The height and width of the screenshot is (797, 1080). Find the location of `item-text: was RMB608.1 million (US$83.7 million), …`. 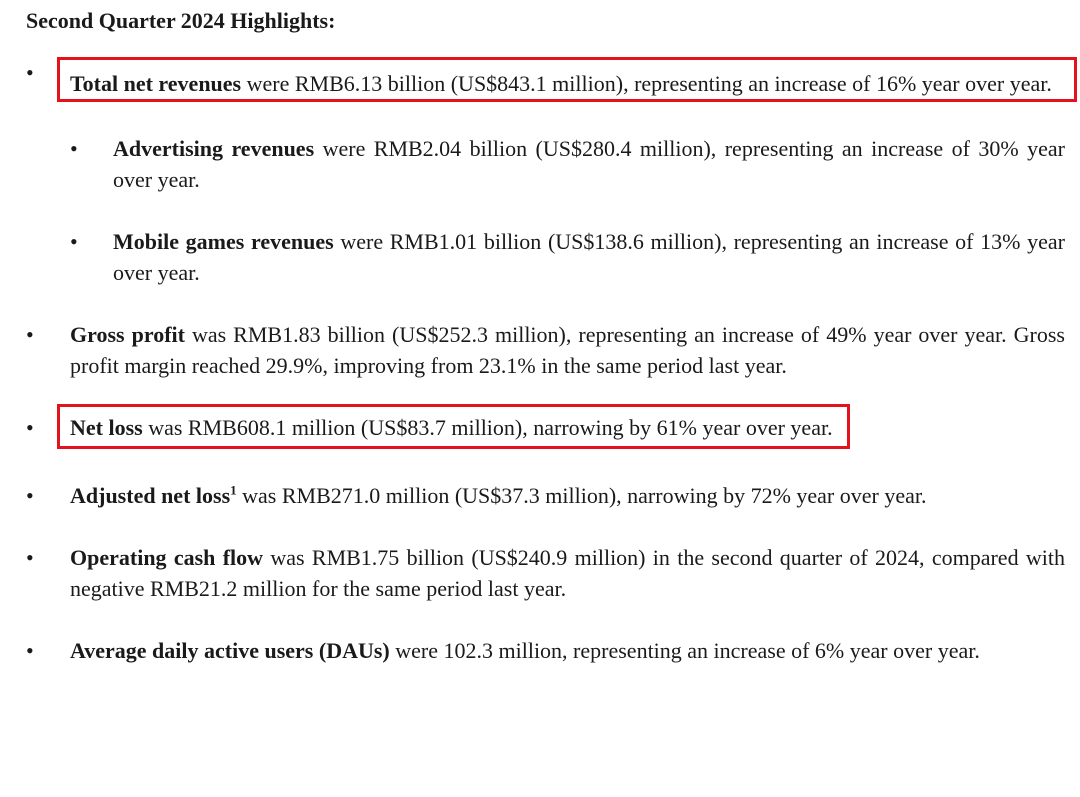

item-text: was RMB608.1 million (US$83.7 million), … is located at coordinates (490, 427).